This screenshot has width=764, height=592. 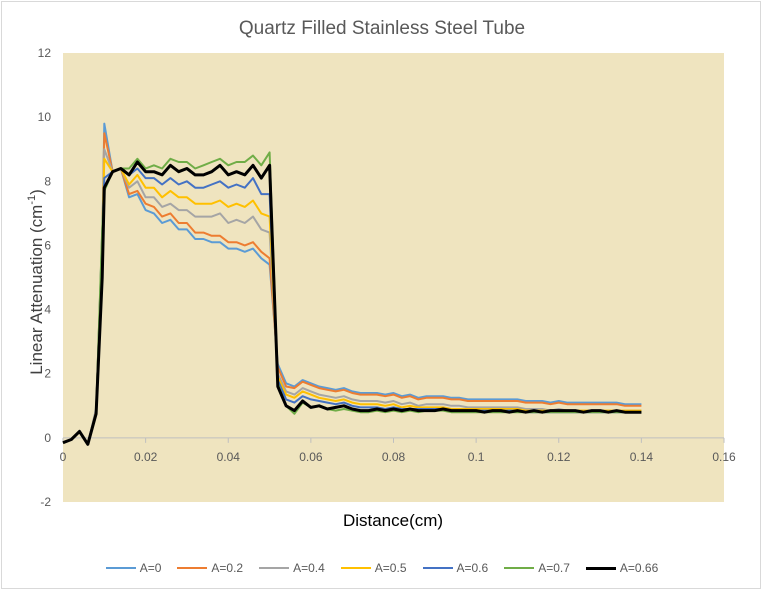 I want to click on y-tick-label: 6, so click(x=47, y=245).